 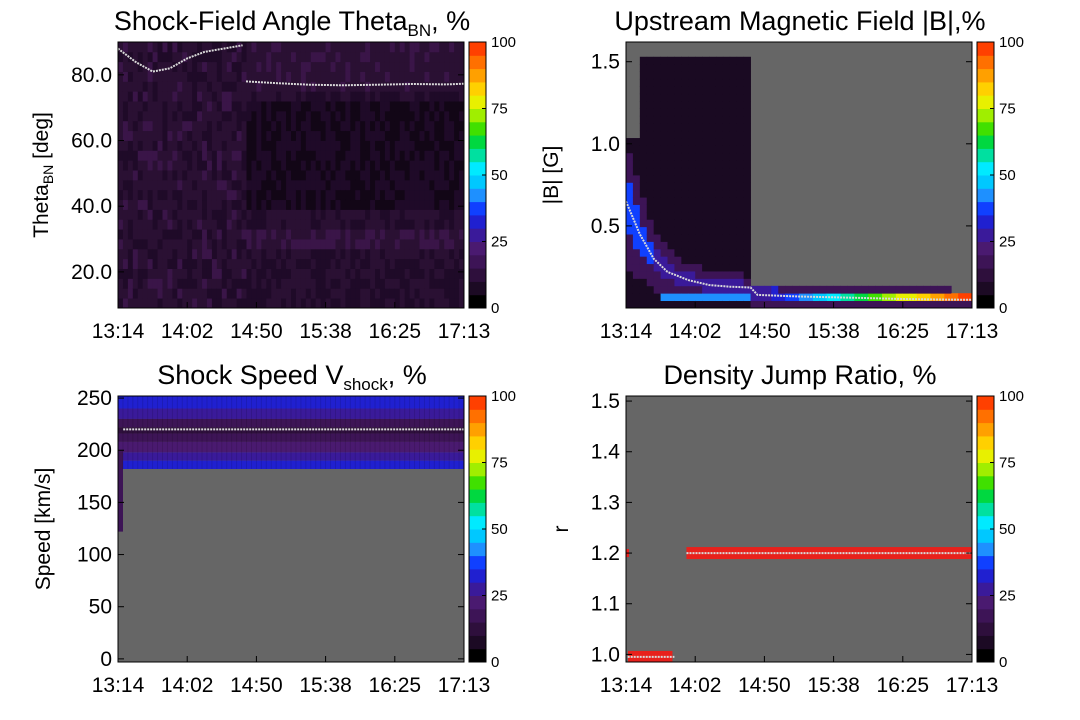 What do you see at coordinates (495, 308) in the screenshot?
I see `colorbar-tick-label: 0` at bounding box center [495, 308].